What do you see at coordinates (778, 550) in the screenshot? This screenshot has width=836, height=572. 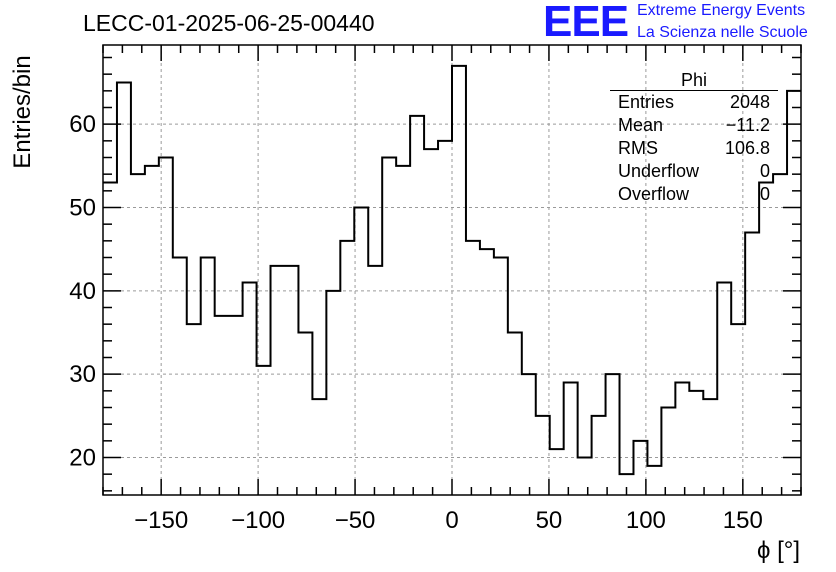 I see `x-axis-label: ϕ [°]` at bounding box center [778, 550].